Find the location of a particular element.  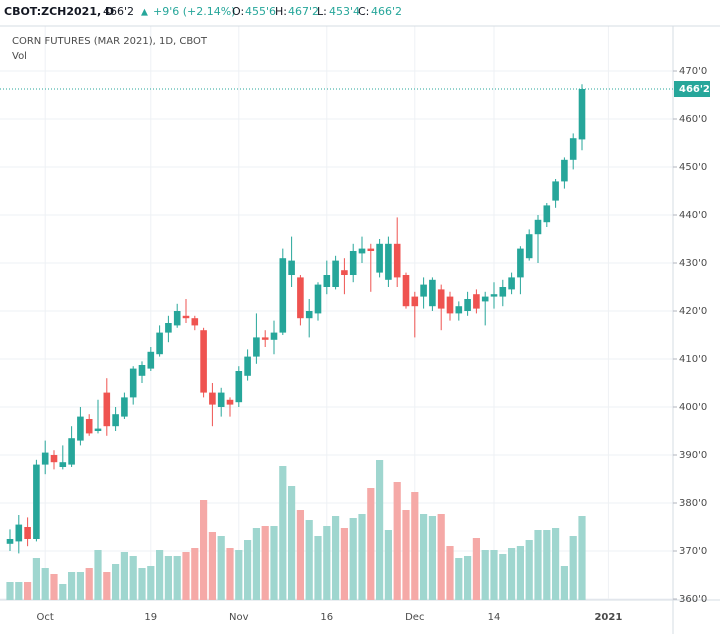

low-label: L: is located at coordinates (322, 11).